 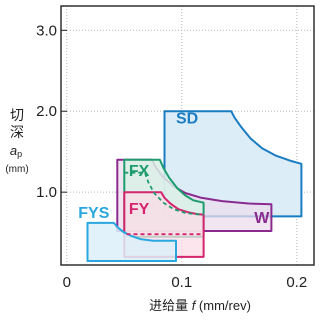 What do you see at coordinates (164, 193) in the screenshot?
I see `dashed-boundary-fx` at bounding box center [164, 193].